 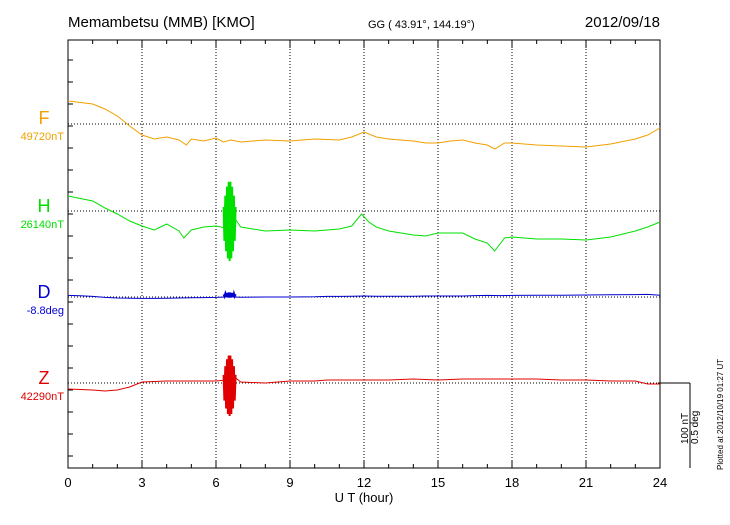 I want to click on x-tick-label: 0, so click(x=67, y=482).